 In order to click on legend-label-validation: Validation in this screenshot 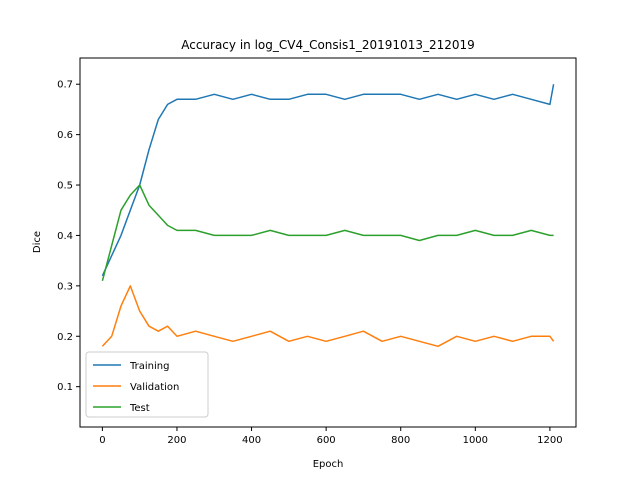, I will do `click(154, 387)`.